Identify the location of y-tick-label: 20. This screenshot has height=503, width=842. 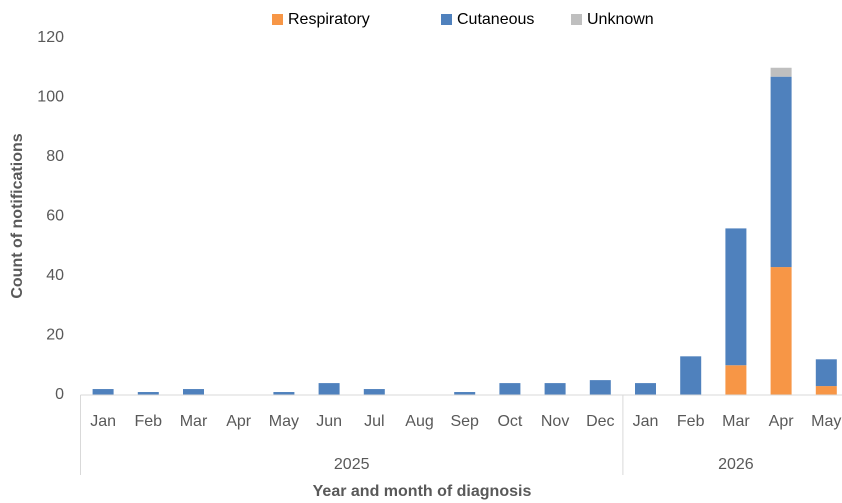
(55, 335).